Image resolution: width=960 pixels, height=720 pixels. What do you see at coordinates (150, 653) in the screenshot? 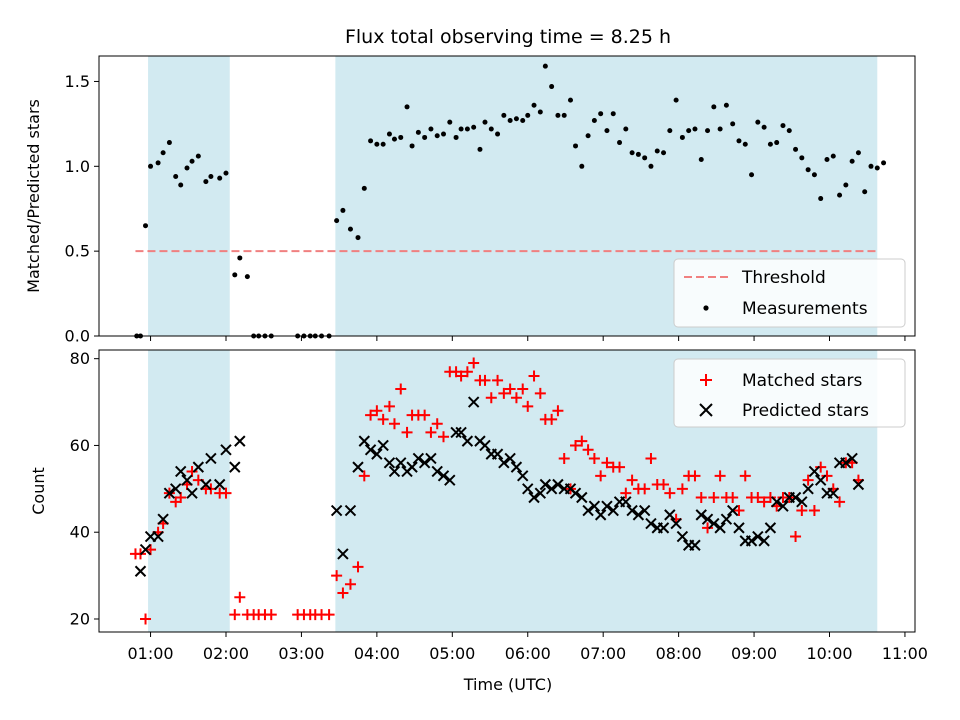
I see `x-tick-label: 01:00` at bounding box center [150, 653].